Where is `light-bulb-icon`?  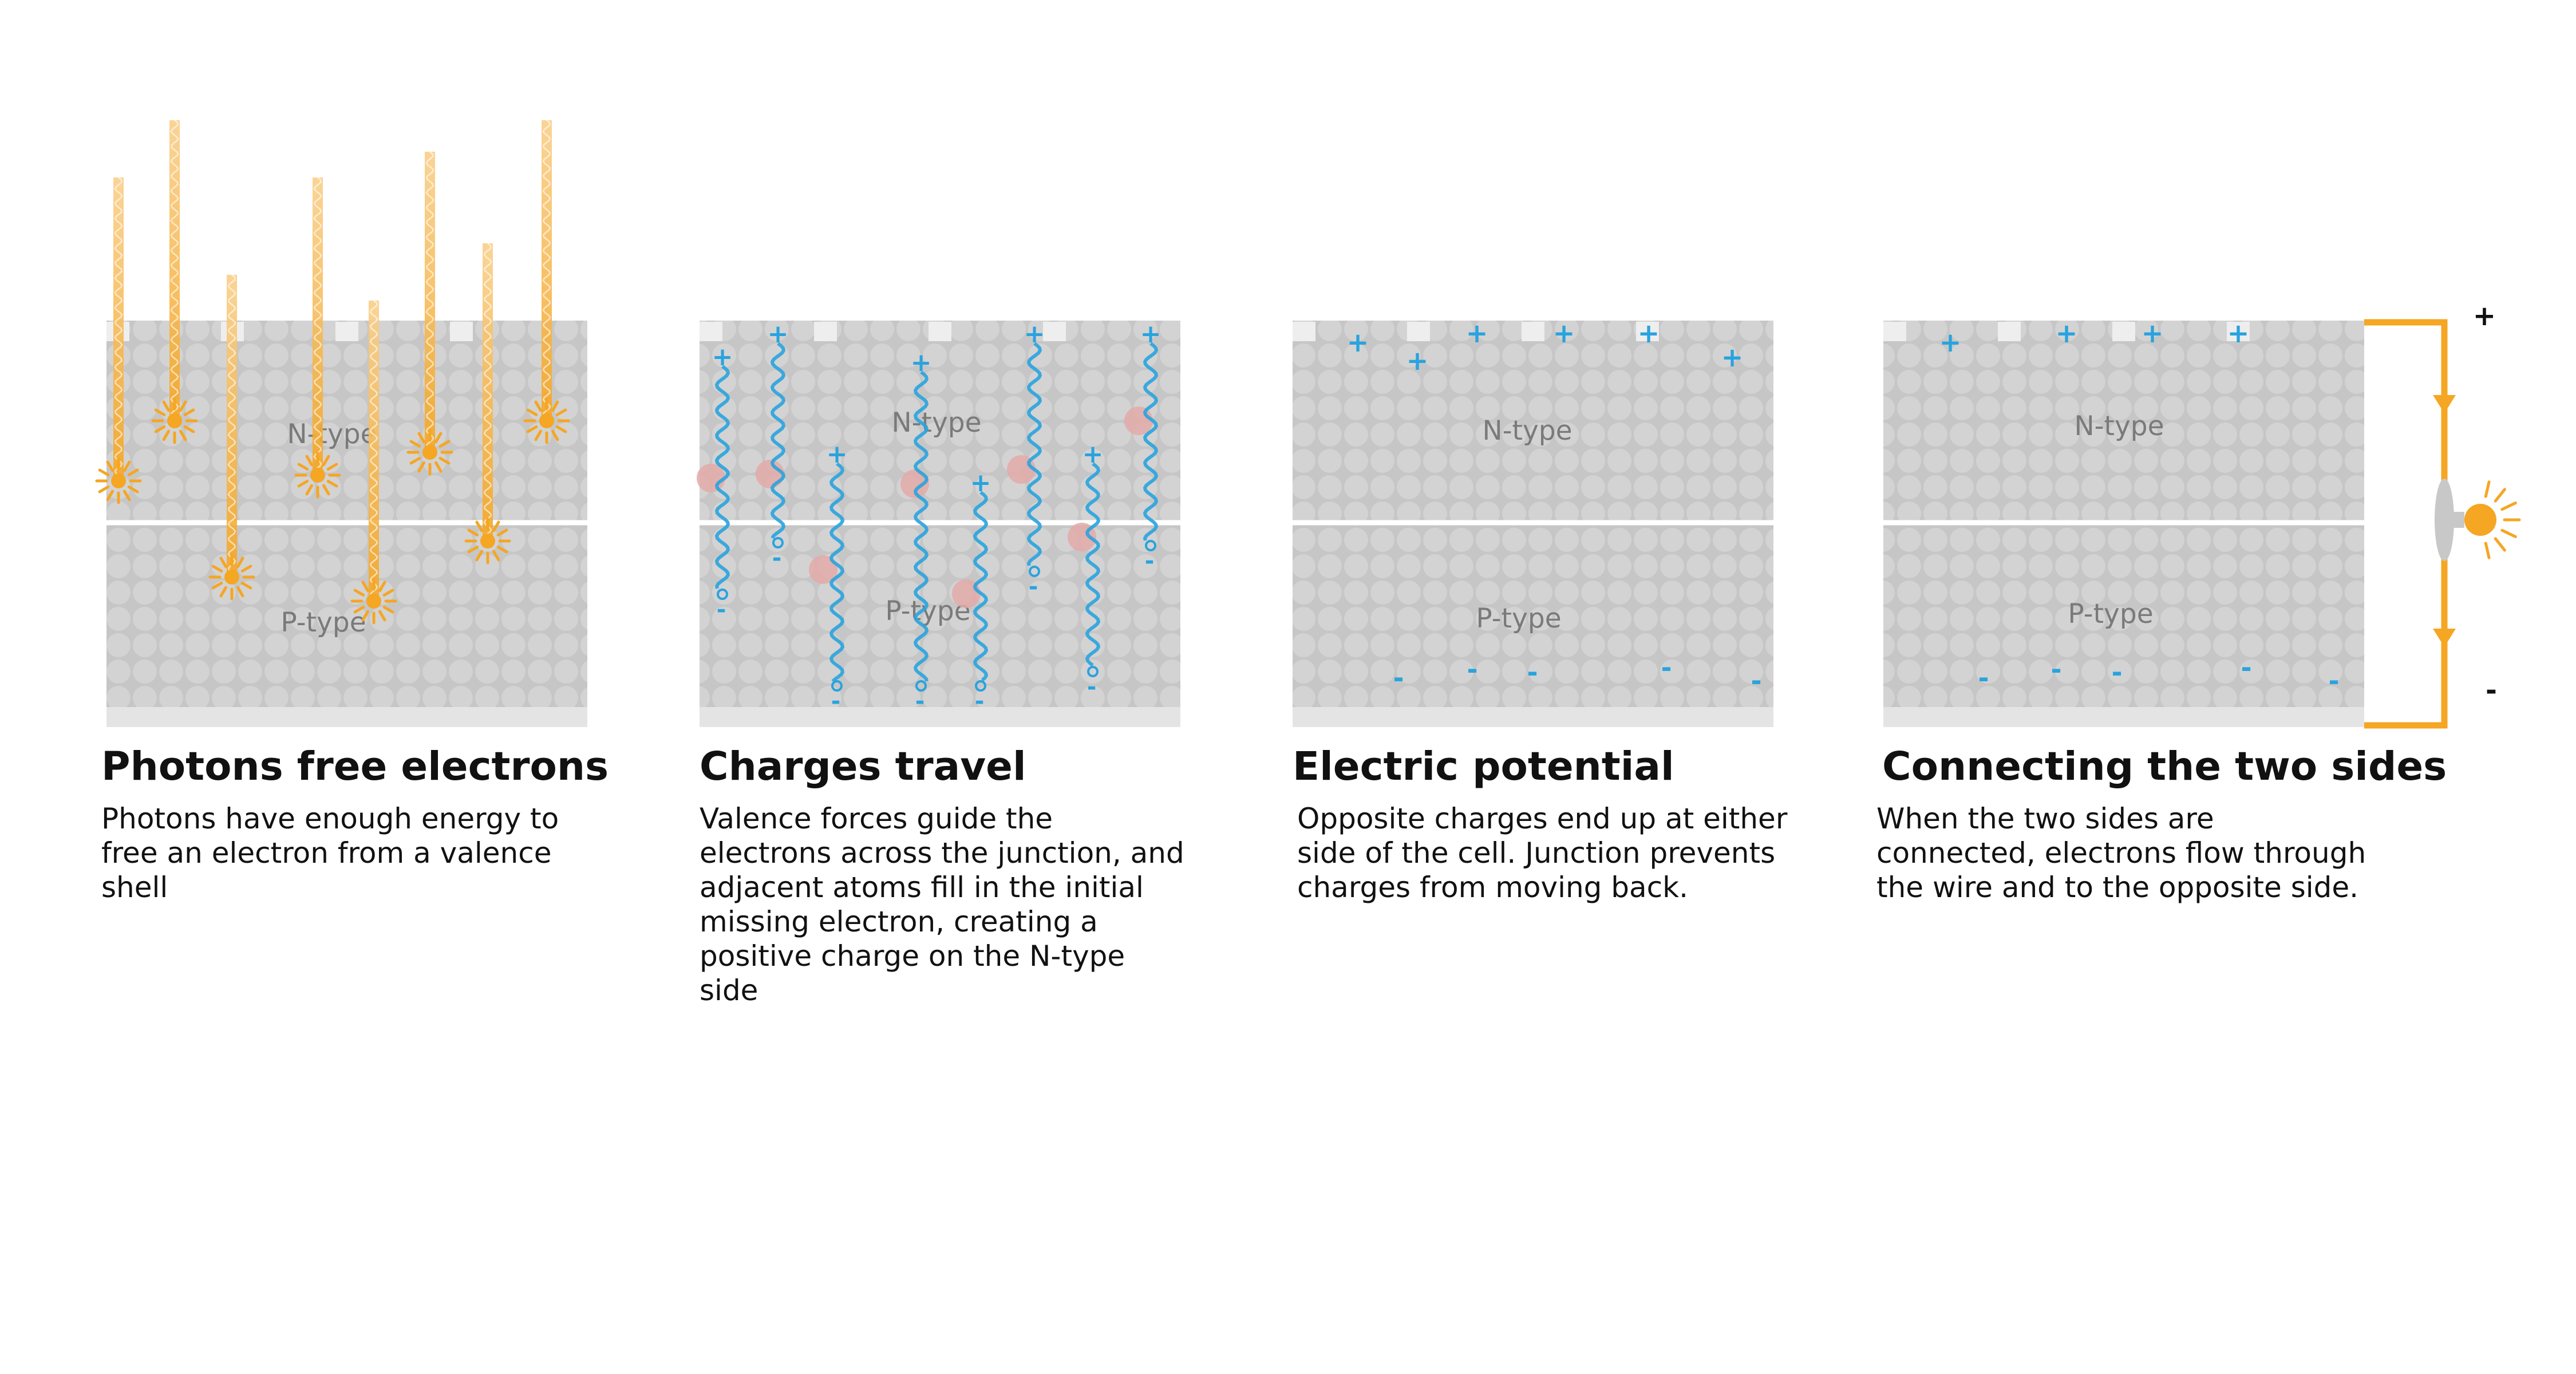 light-bulb-icon is located at coordinates (2478, 520).